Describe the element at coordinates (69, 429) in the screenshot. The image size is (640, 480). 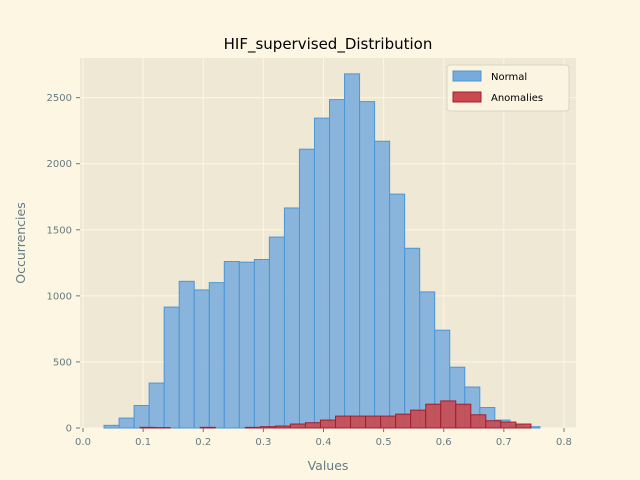
I see `y-tick-label: 0` at that location.